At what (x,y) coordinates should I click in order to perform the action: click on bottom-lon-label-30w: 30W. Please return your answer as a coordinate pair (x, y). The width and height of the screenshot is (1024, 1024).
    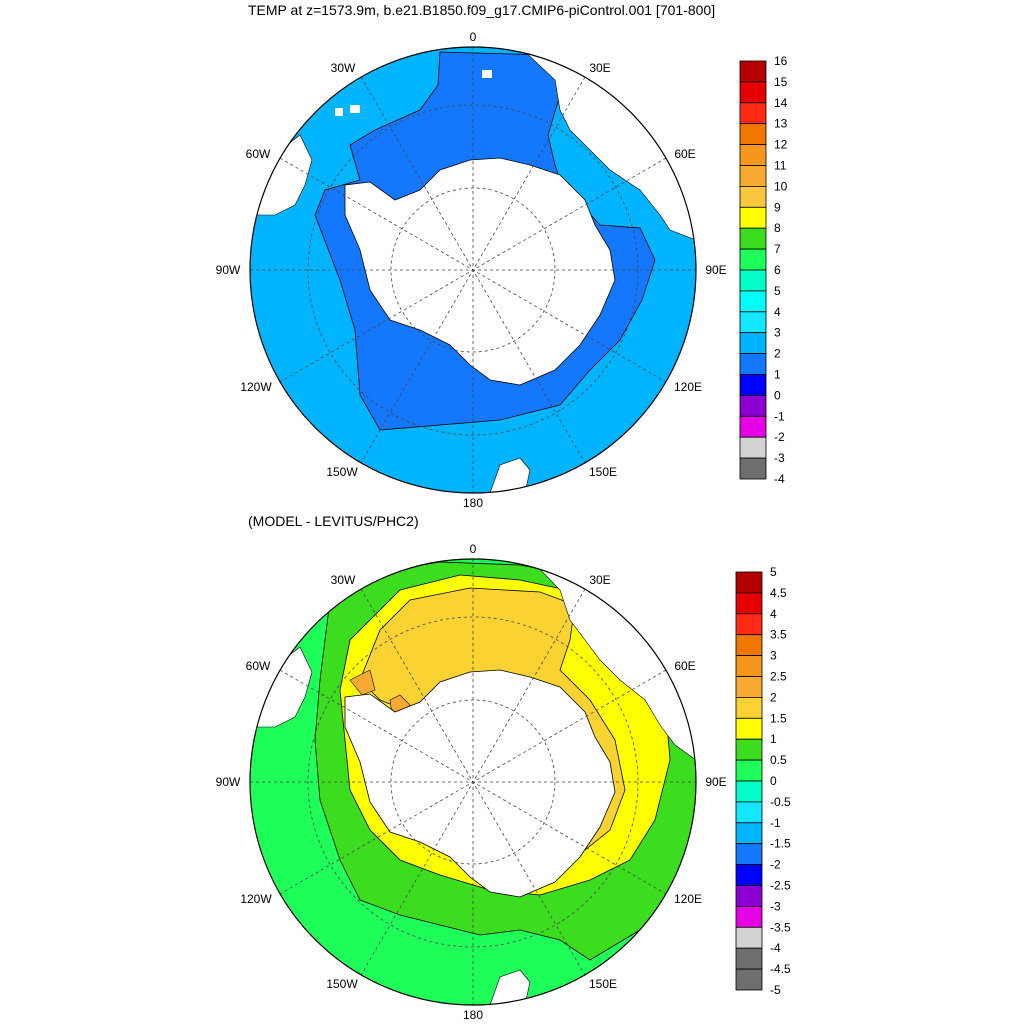
    Looking at the image, I should click on (343, 580).